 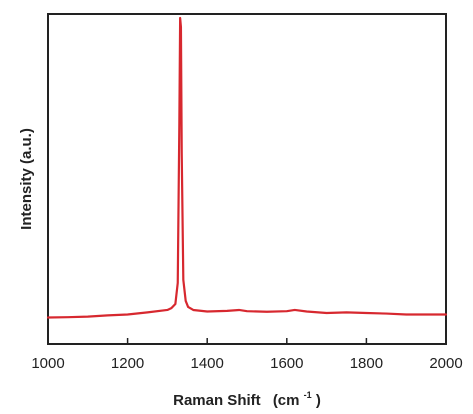 What do you see at coordinates (308, 395) in the screenshot?
I see `x-axis-unit-exponent: -1` at bounding box center [308, 395].